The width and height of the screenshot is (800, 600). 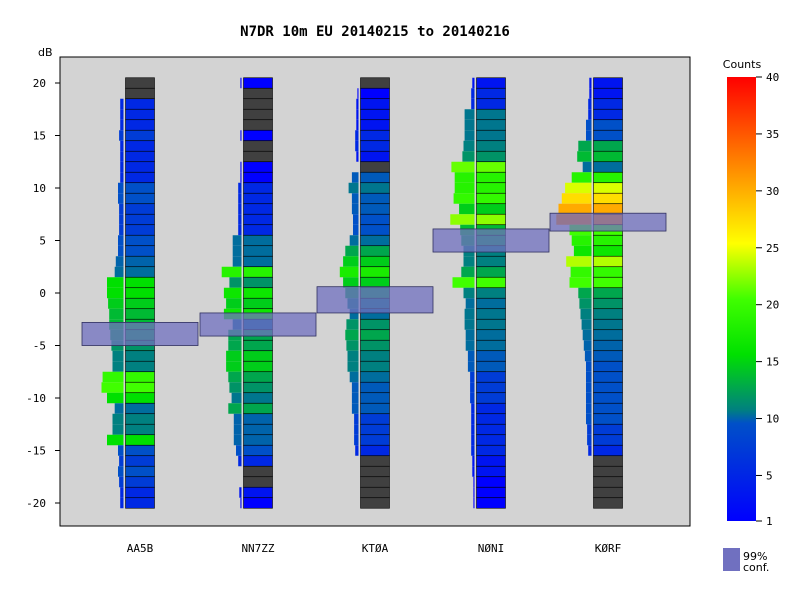 What do you see at coordinates (772, 191) in the screenshot?
I see `colorbar-tick-label: 30` at bounding box center [772, 191].